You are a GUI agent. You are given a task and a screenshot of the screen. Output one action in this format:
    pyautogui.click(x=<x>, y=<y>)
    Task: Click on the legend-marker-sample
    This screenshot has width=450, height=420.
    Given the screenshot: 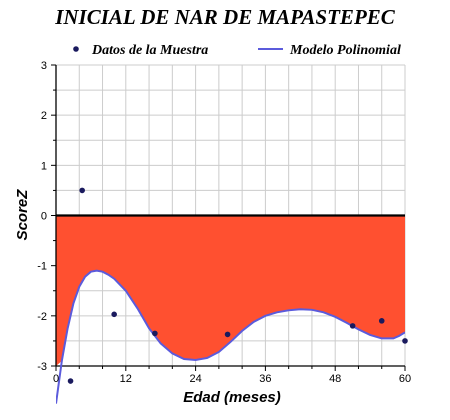 What is the action you would take?
    pyautogui.click(x=76, y=49)
    